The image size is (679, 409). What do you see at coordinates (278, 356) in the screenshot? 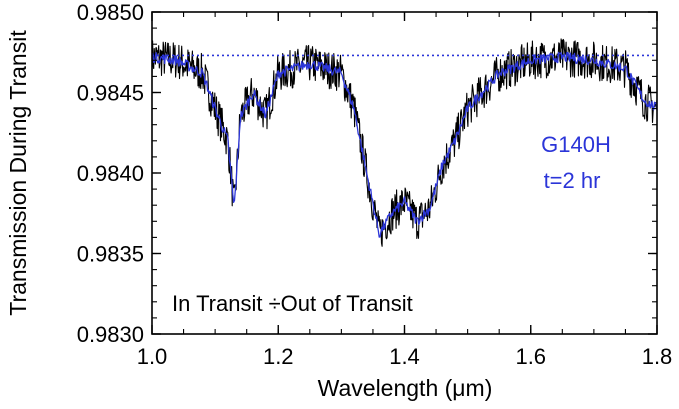
I see `x-tick-label: 1.2` at bounding box center [278, 356].